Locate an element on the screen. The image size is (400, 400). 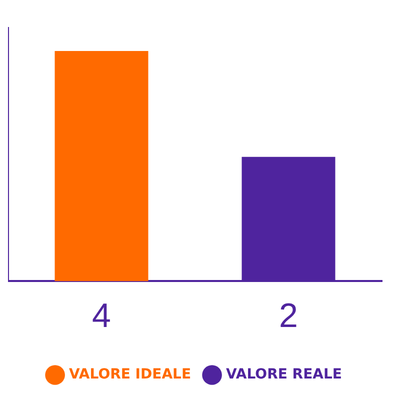
legend-label: VALORE IDEALE is located at coordinates (130, 374).